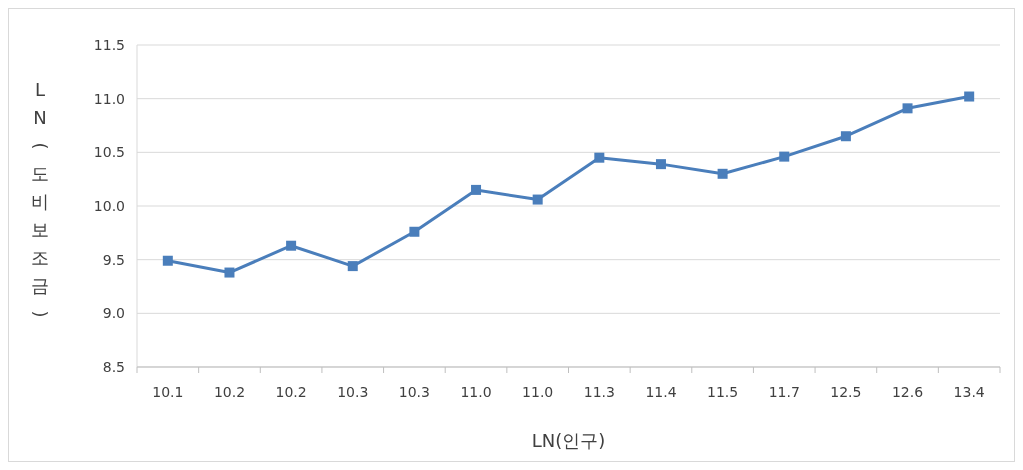  I want to click on text: LN(도비보조금), so click(40, 198).